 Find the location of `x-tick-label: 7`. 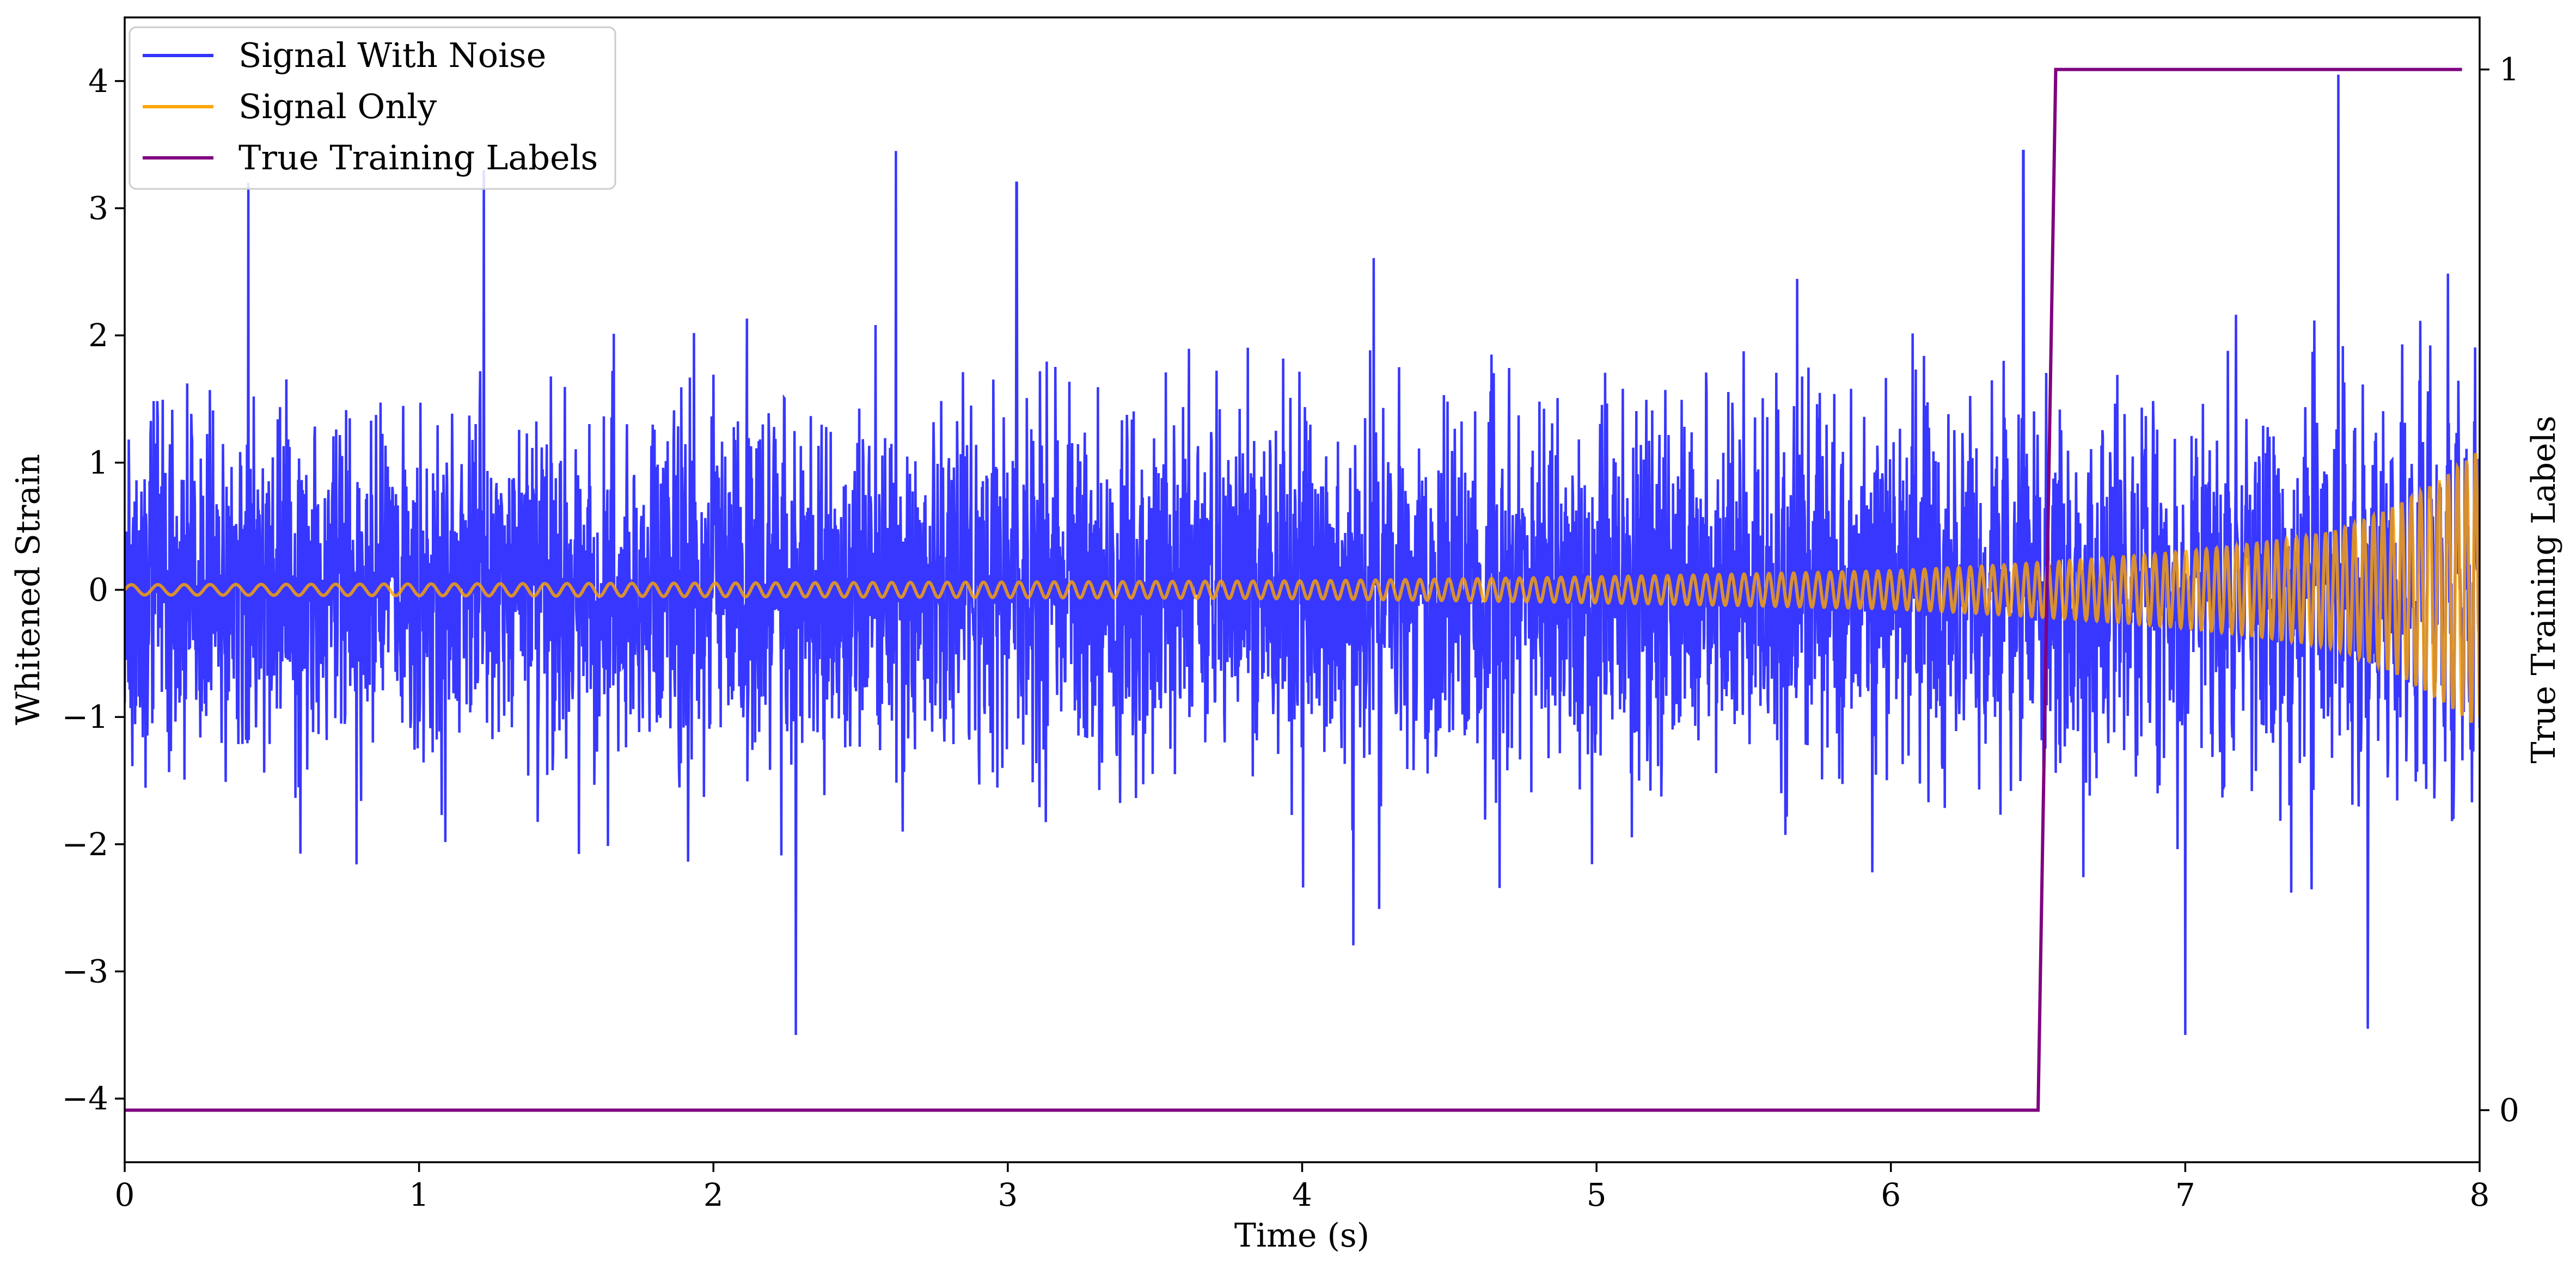

x-tick-label: 7 is located at coordinates (2185, 1194).